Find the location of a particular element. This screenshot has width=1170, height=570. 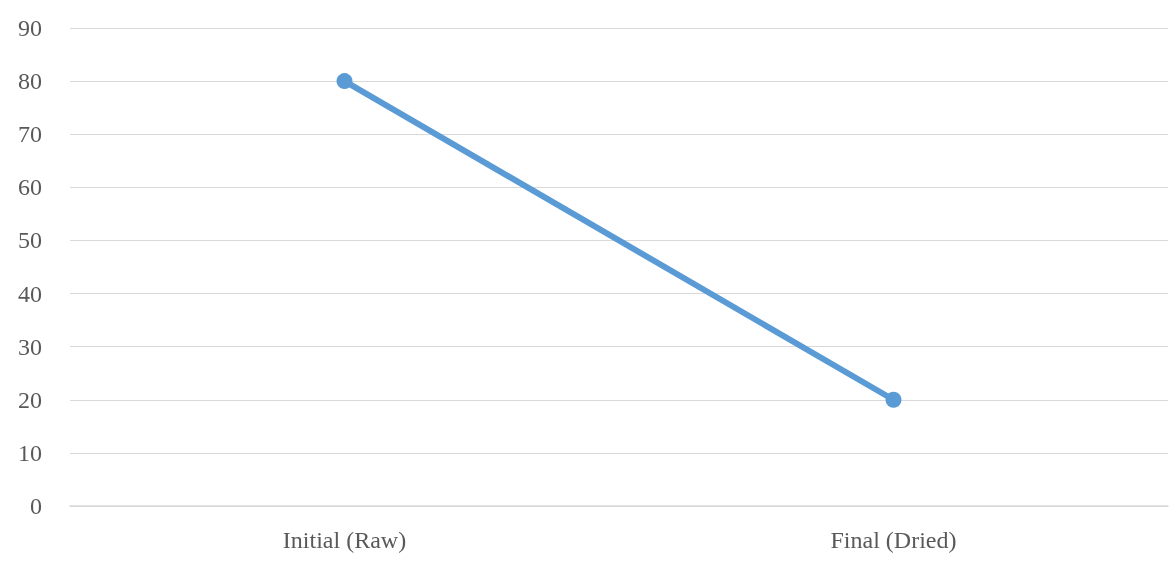

y-tick-label: 50 is located at coordinates (30, 240).